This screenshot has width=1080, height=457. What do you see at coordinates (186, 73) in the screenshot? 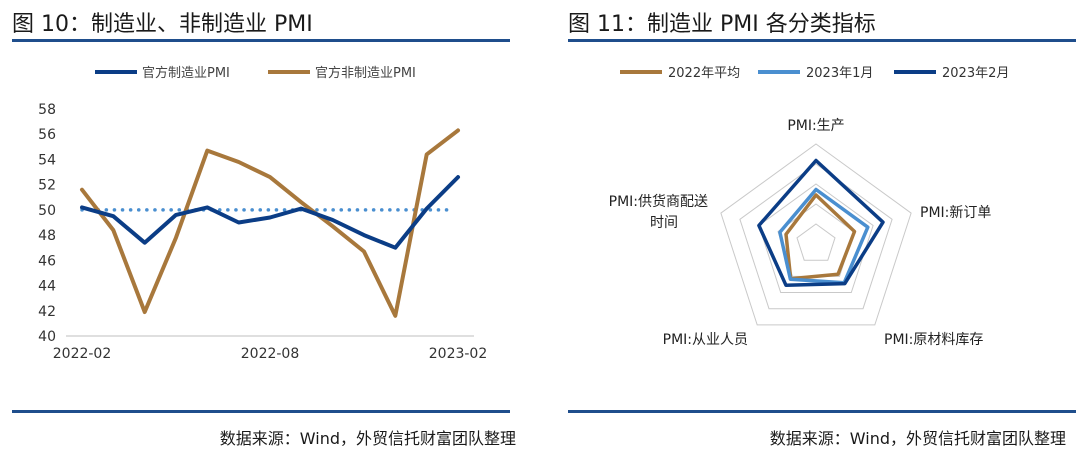
I see `legend-label: 官方制造业PMI` at bounding box center [186, 73].